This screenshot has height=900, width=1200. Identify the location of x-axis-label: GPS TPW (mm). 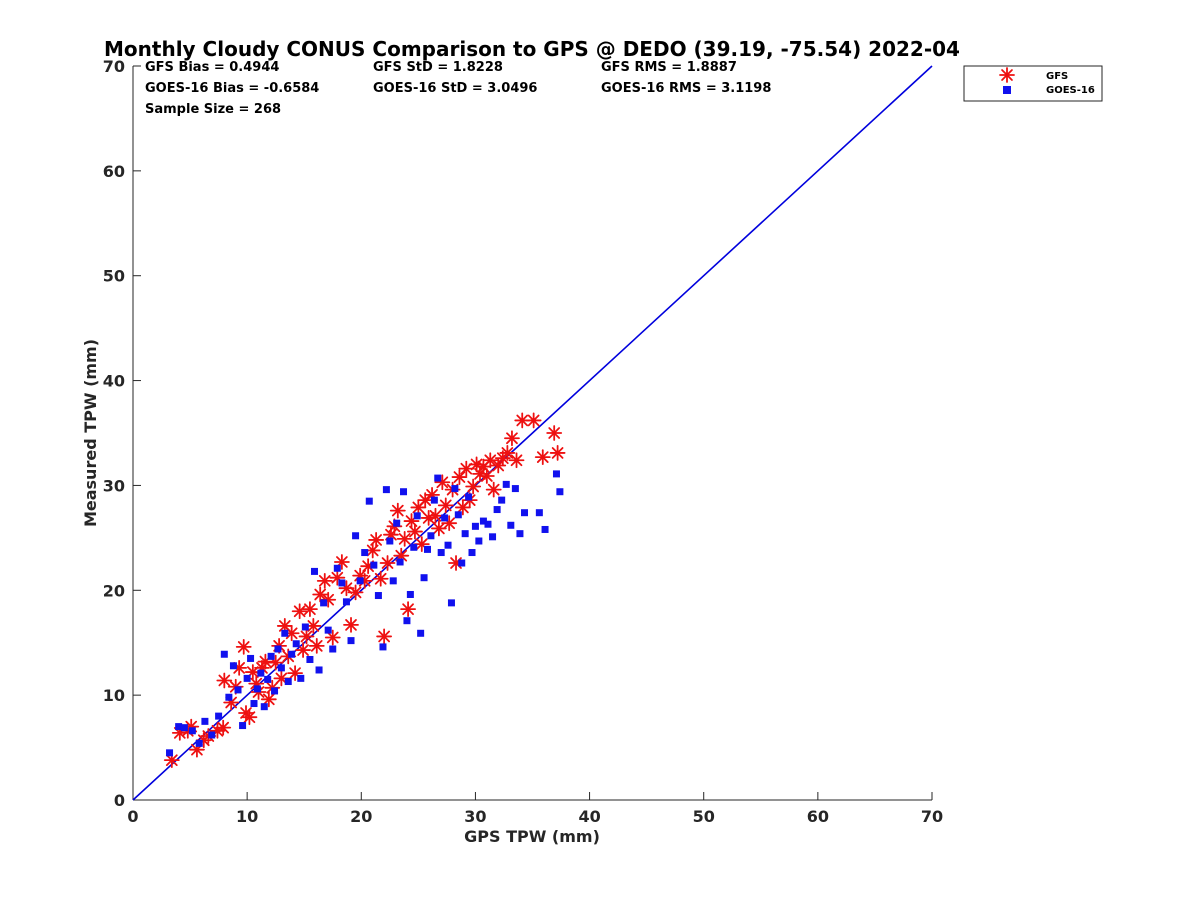
(532, 836).